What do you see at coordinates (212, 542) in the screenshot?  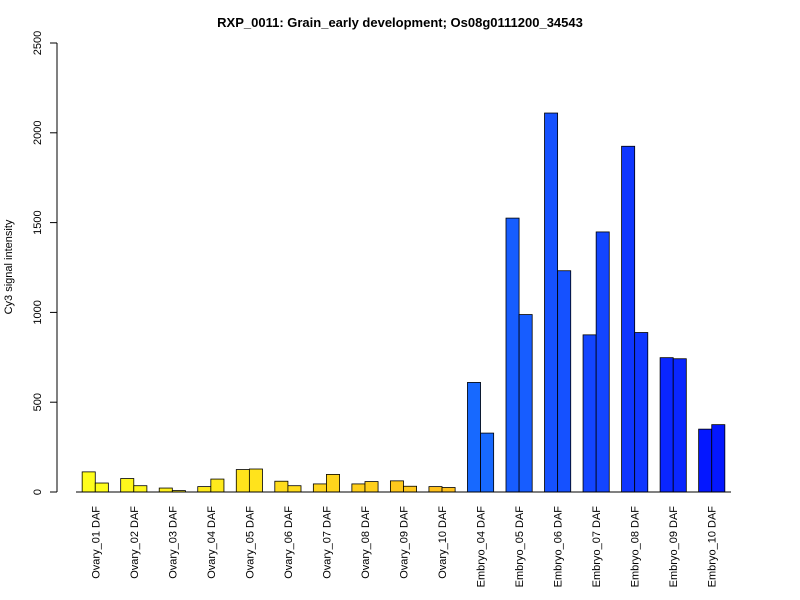 I see `x-tick-label: Ovary_04 DAF` at bounding box center [212, 542].